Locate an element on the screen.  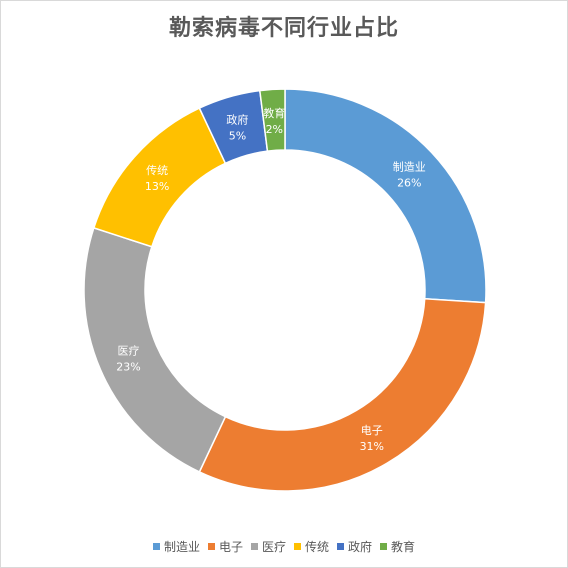
legend-item: 制造业 is located at coordinates (176, 546).